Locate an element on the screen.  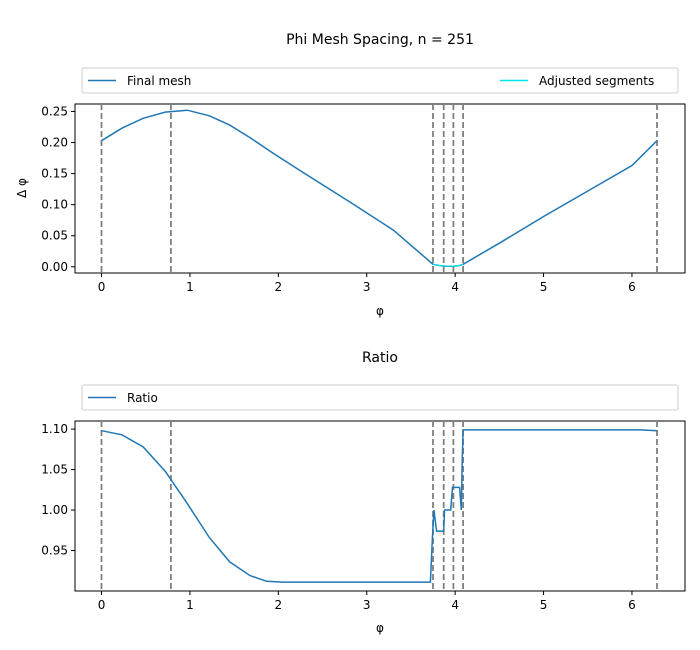
y-axis-label: Δ φ is located at coordinates (22, 188).